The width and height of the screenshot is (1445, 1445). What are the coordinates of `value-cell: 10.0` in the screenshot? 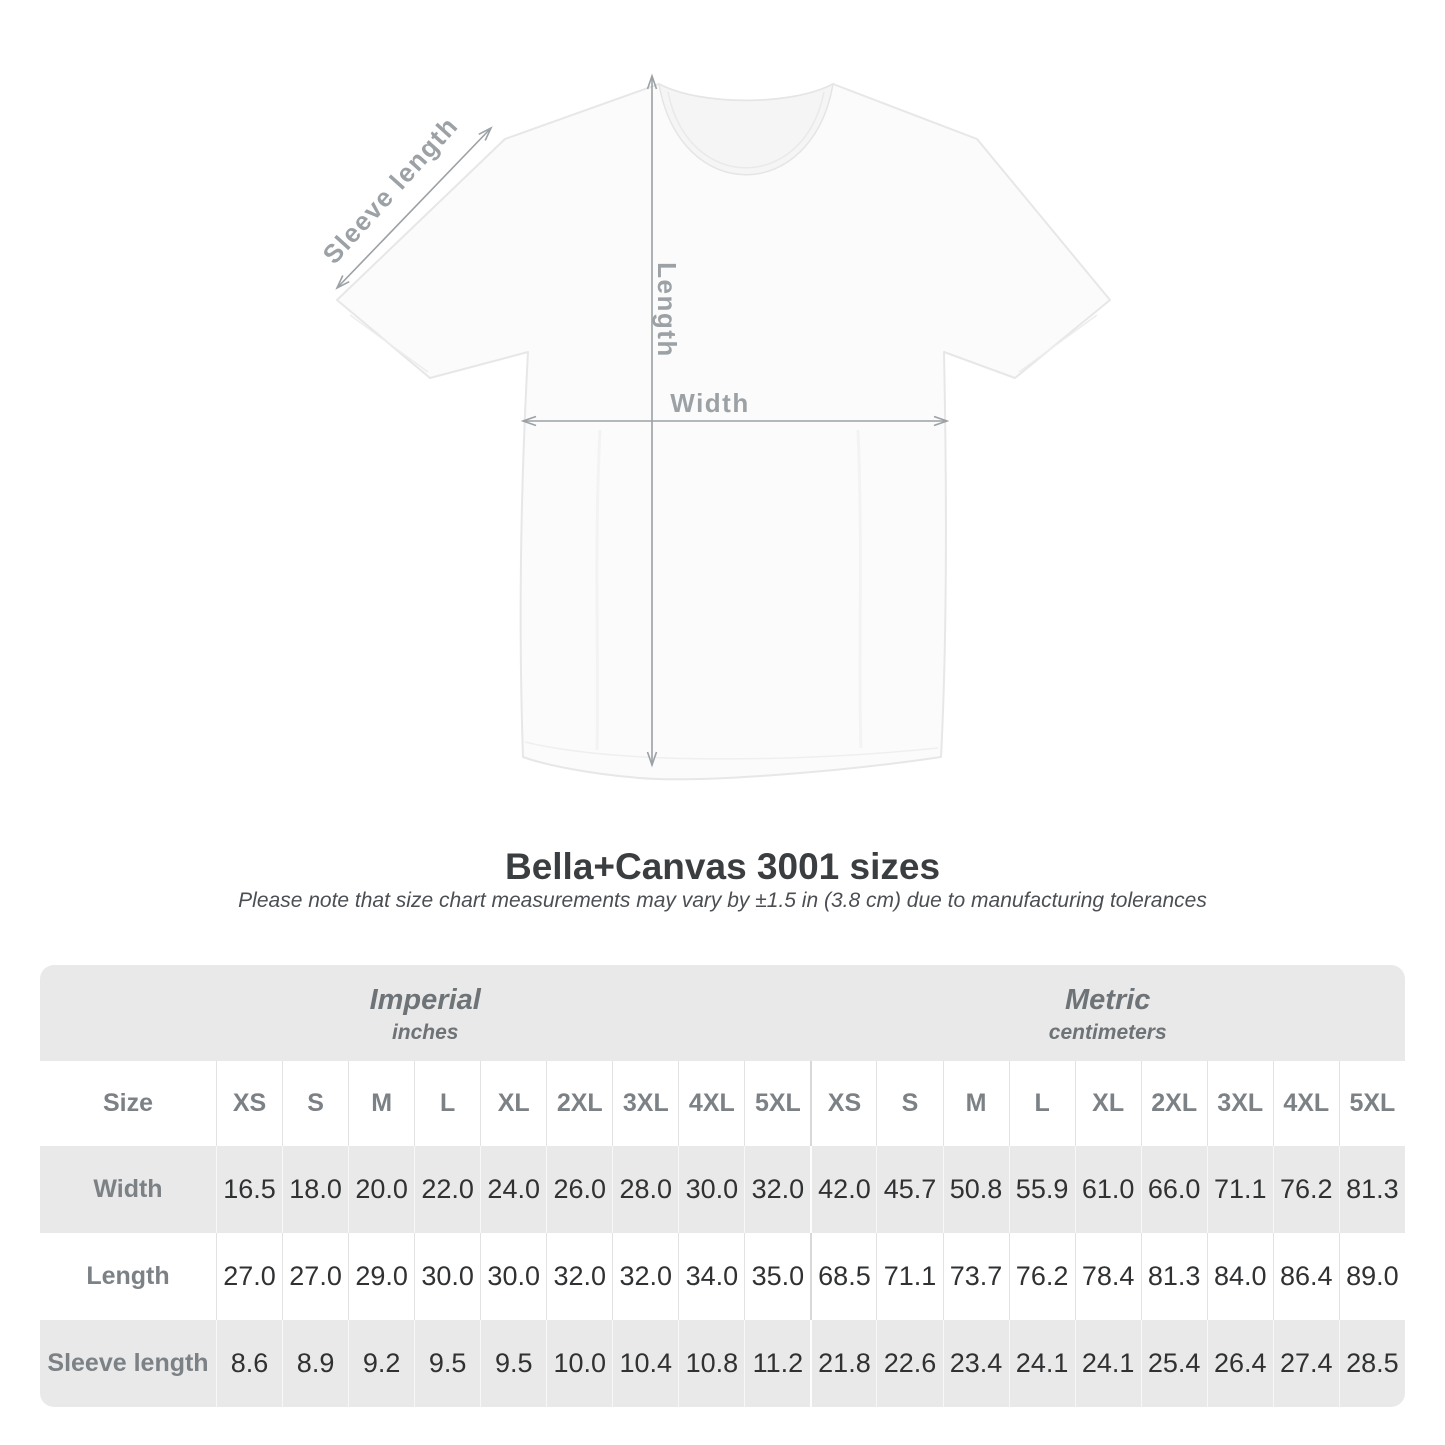 It's located at (579, 1363).